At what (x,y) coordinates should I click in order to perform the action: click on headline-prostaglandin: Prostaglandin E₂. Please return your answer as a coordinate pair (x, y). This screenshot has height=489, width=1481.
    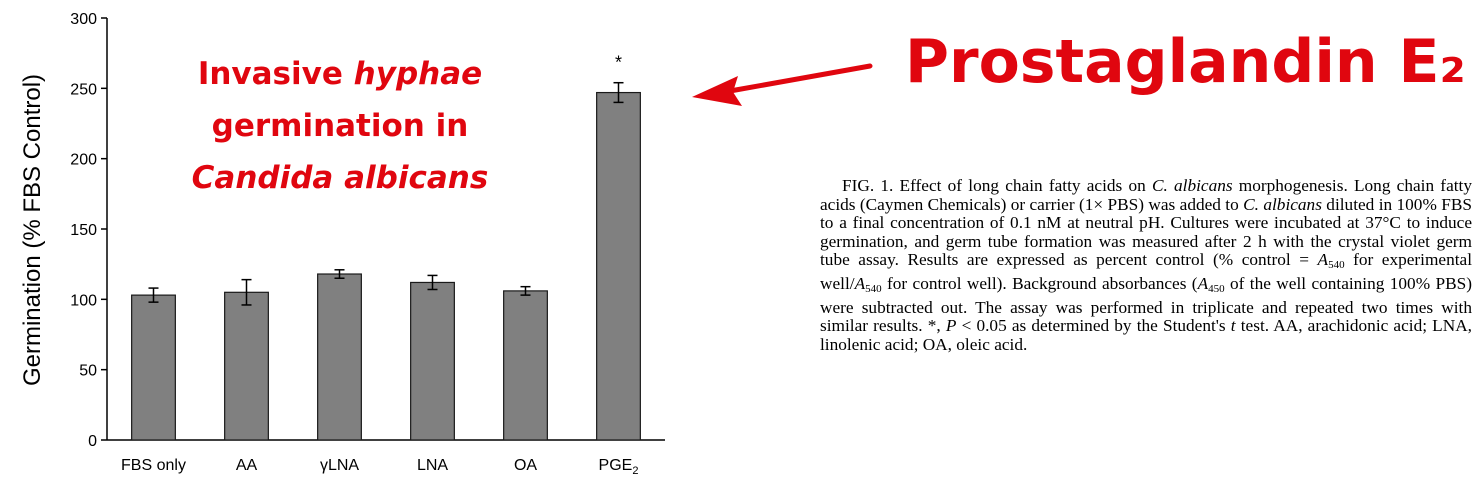
    Looking at the image, I should click on (1185, 62).